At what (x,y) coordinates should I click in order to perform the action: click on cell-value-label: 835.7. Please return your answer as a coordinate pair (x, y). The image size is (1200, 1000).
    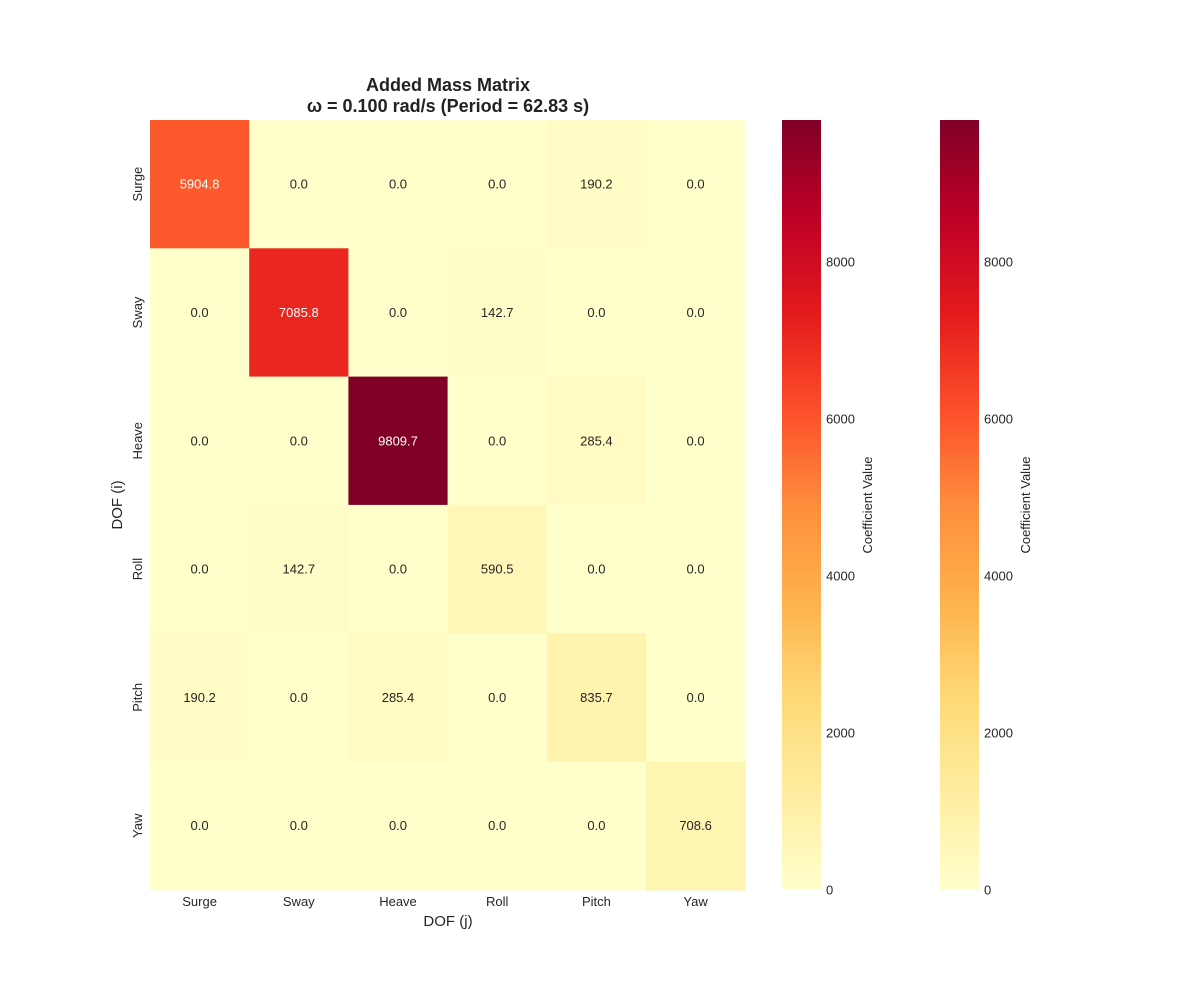
    Looking at the image, I should click on (596, 697).